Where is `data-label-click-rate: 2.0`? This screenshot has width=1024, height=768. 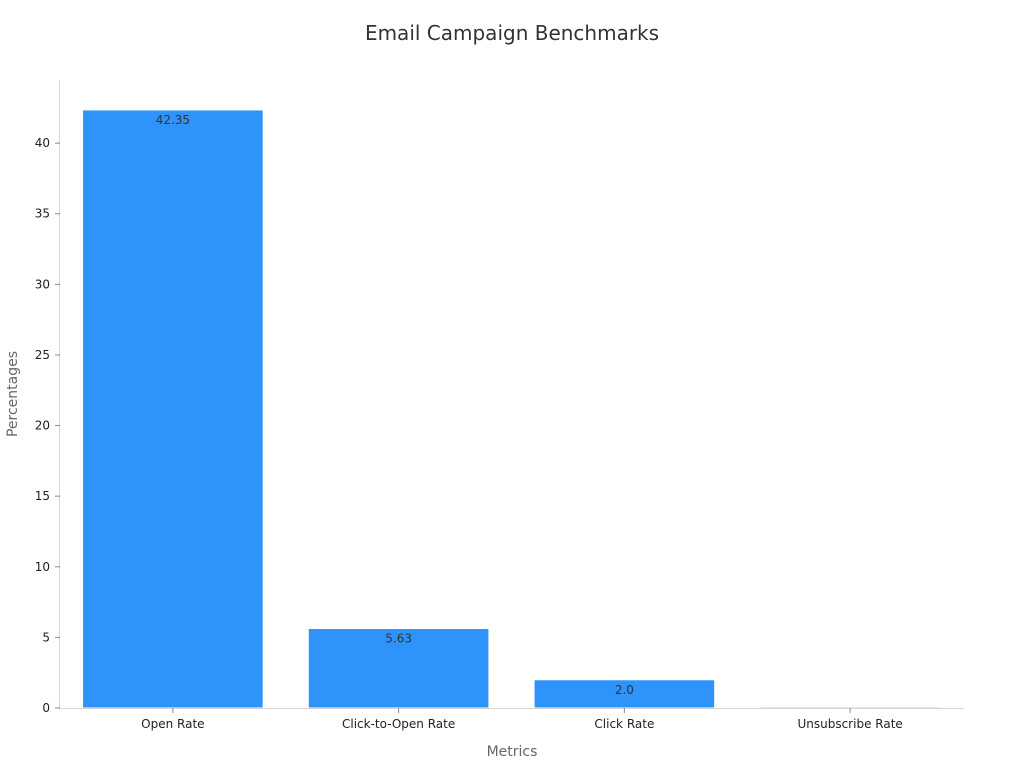
data-label-click-rate: 2.0 is located at coordinates (624, 690).